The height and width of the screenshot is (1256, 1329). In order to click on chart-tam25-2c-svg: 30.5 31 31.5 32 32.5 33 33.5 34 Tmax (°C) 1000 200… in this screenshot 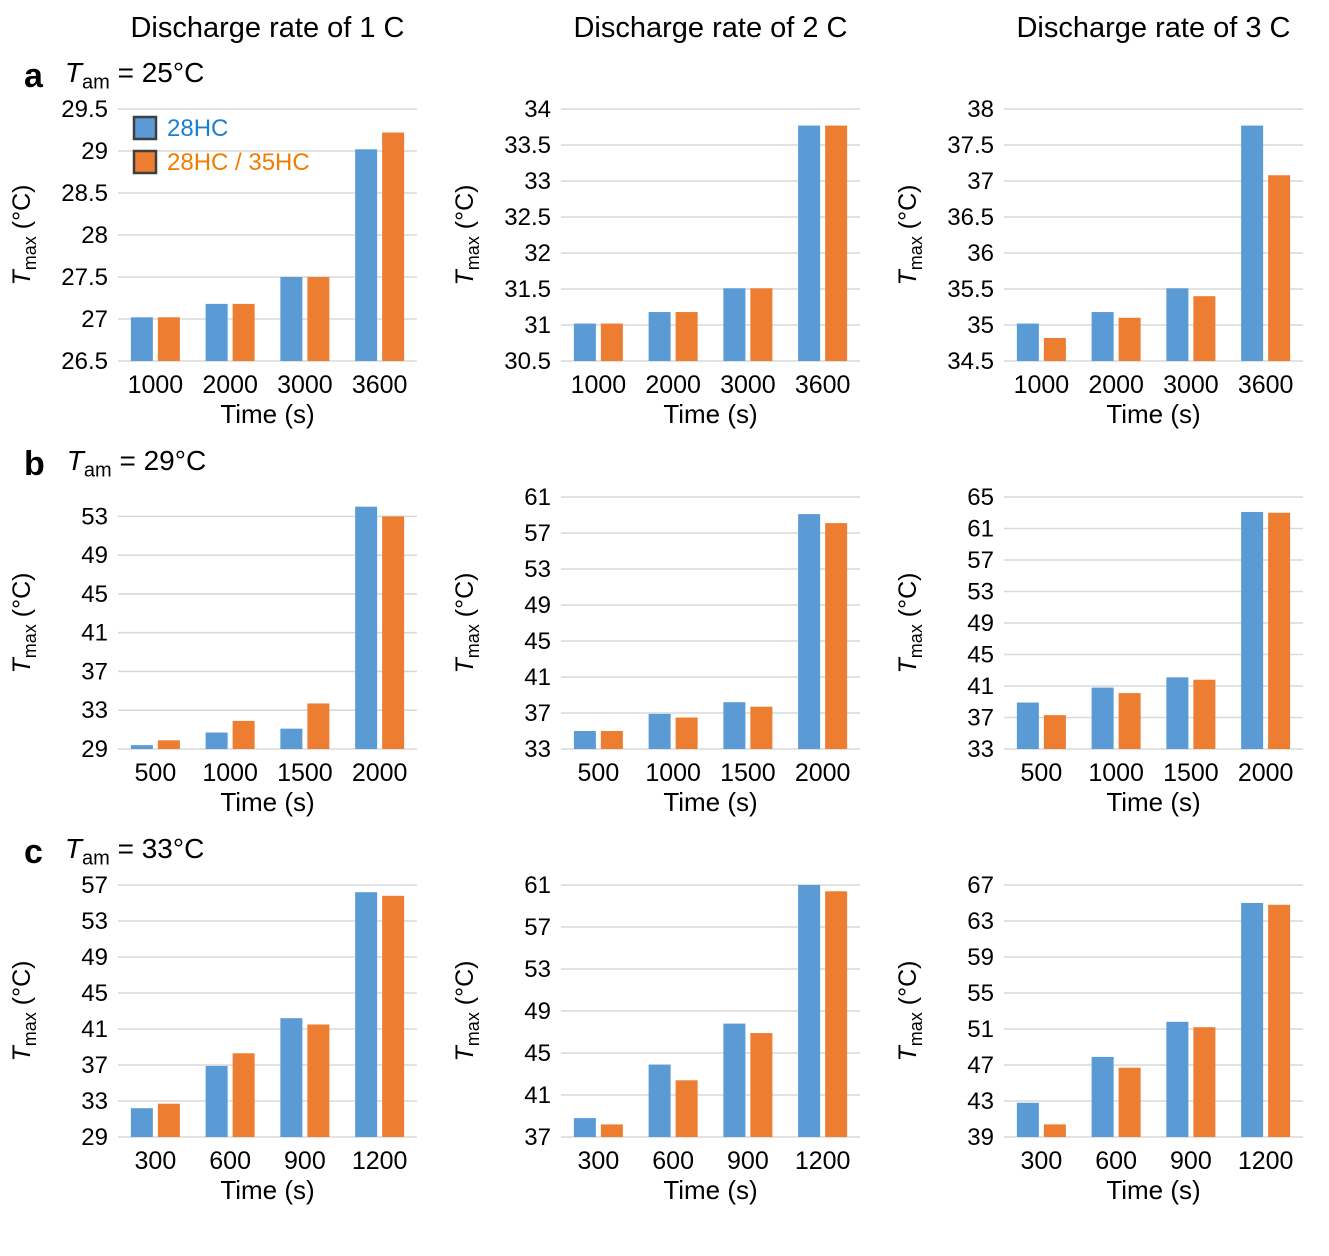, I will do `click(655, 263)`.